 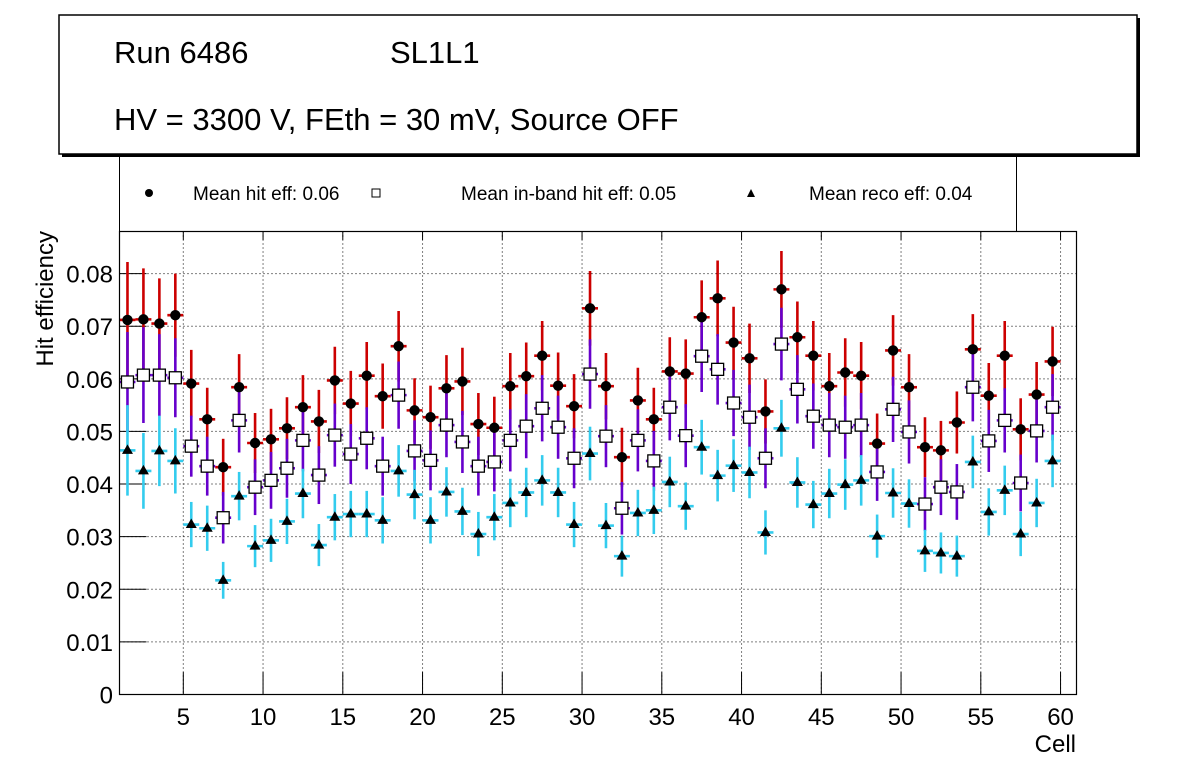 What do you see at coordinates (901, 717) in the screenshot?
I see `x-tick-label: 50` at bounding box center [901, 717].